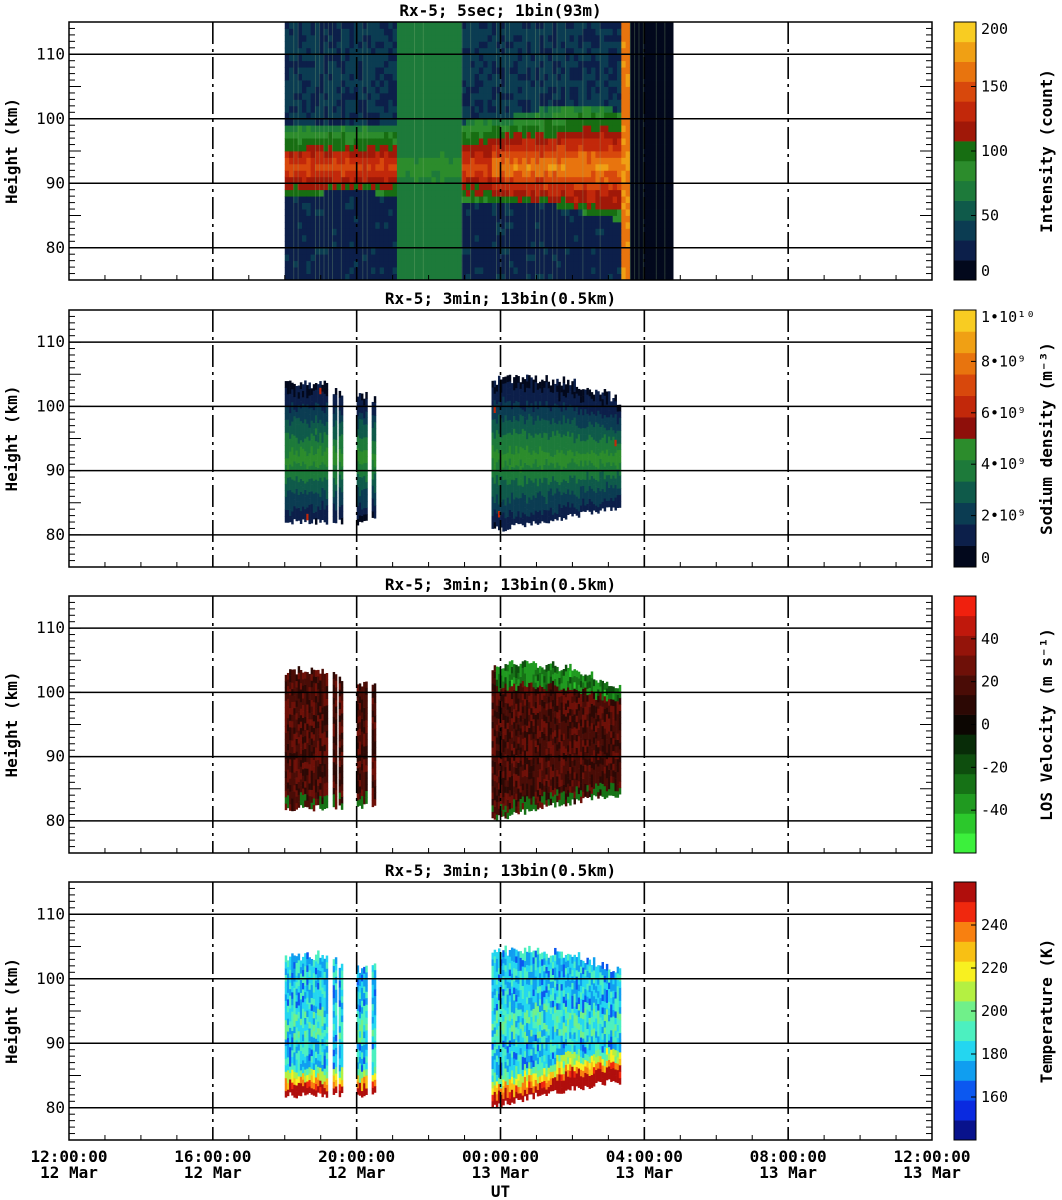 The height and width of the screenshot is (1200, 1062). I want to click on colorbar-swatch, so click(965, 250).